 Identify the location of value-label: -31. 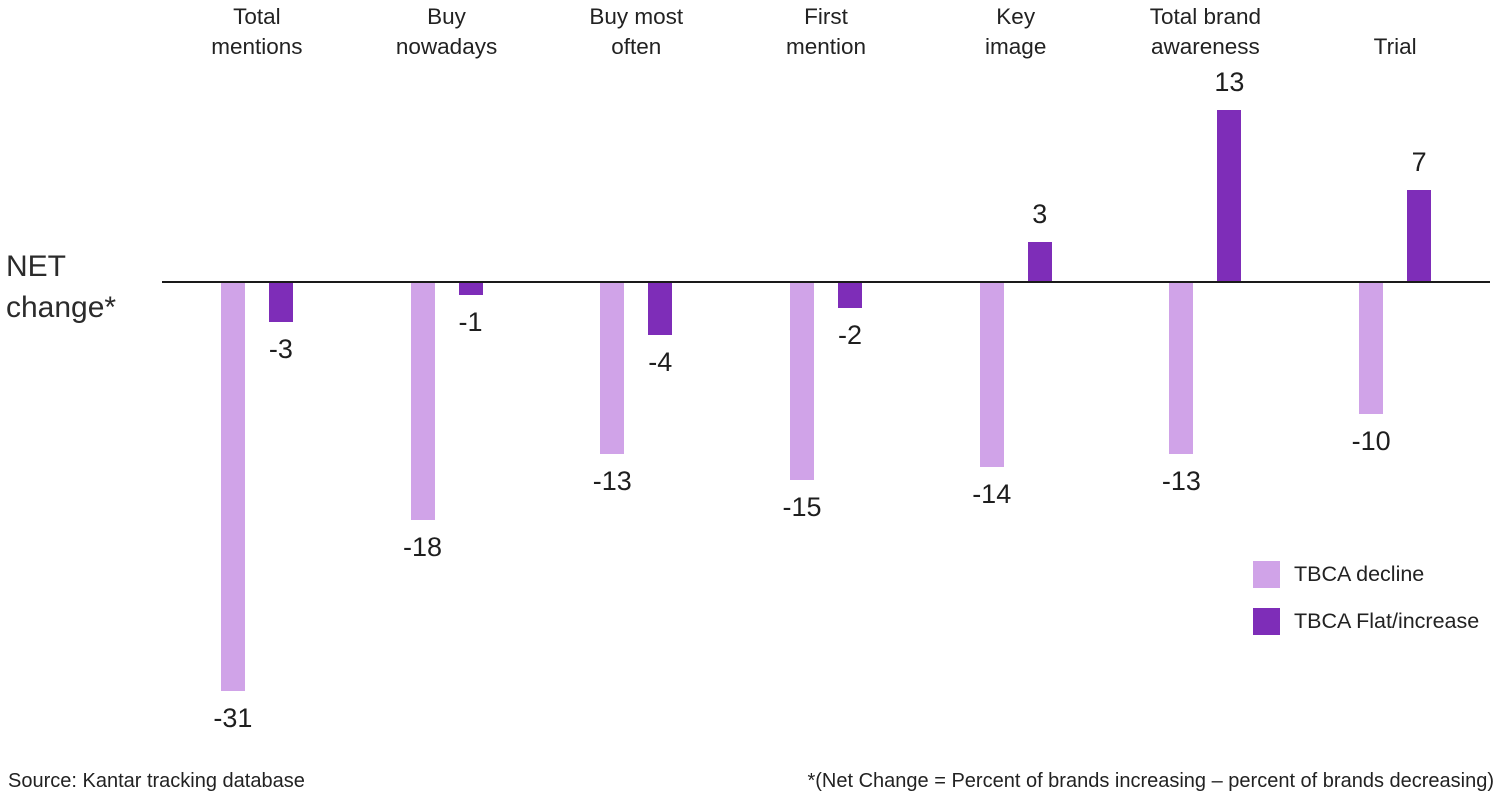
(233, 718).